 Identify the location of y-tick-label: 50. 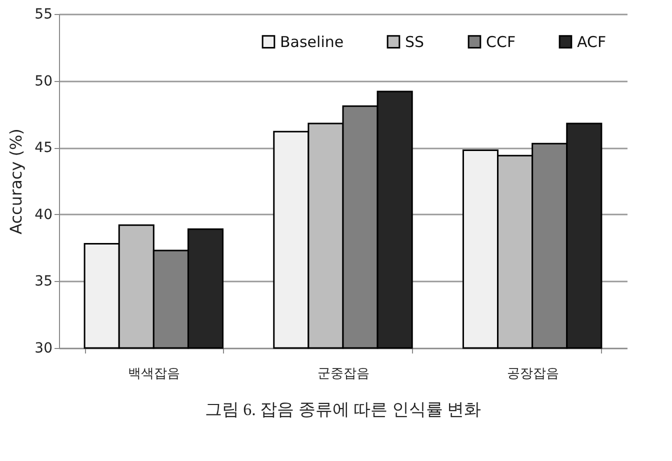
(43, 81).